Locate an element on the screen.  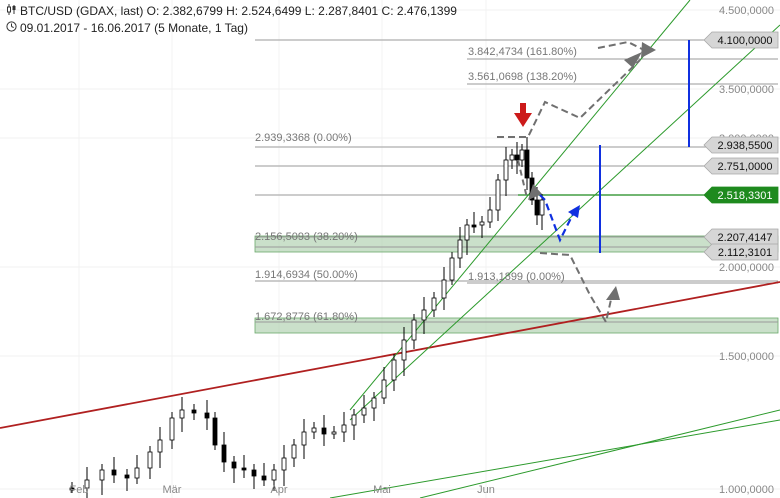
y-tick-label: 2.000,0000 is located at coordinates (746, 268).